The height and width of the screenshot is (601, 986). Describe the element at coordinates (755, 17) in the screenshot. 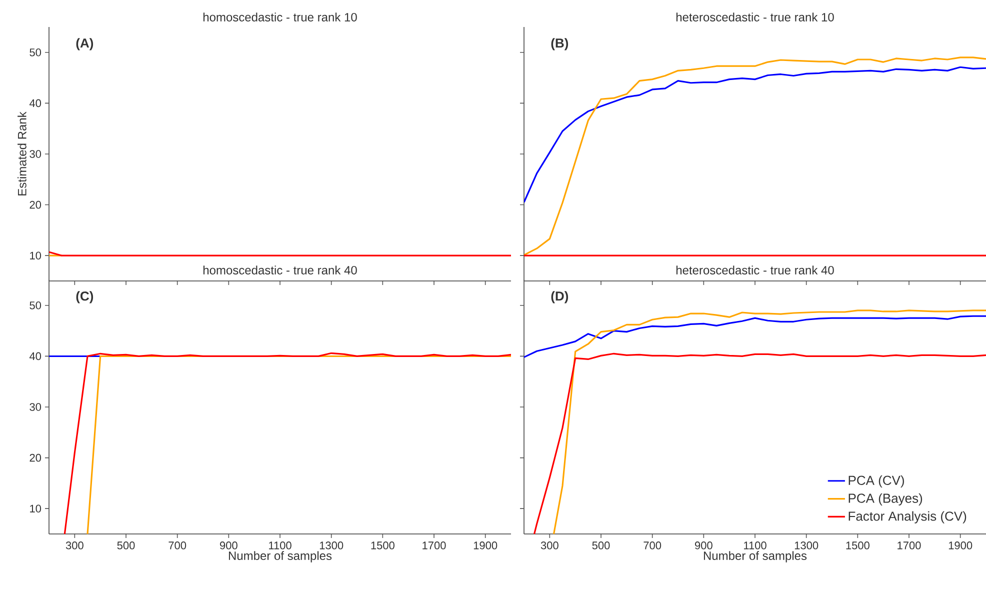

I see `chart-title: heteroscedastic - true rank 10` at that location.